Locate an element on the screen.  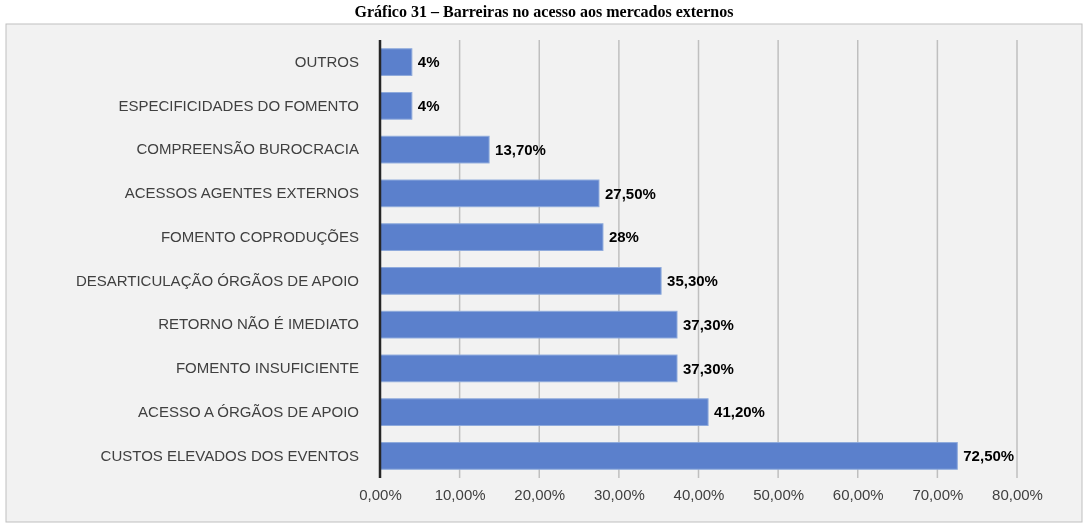
y-tick-label: COMPREENSÃO BUROCRACIA is located at coordinates (247, 149).